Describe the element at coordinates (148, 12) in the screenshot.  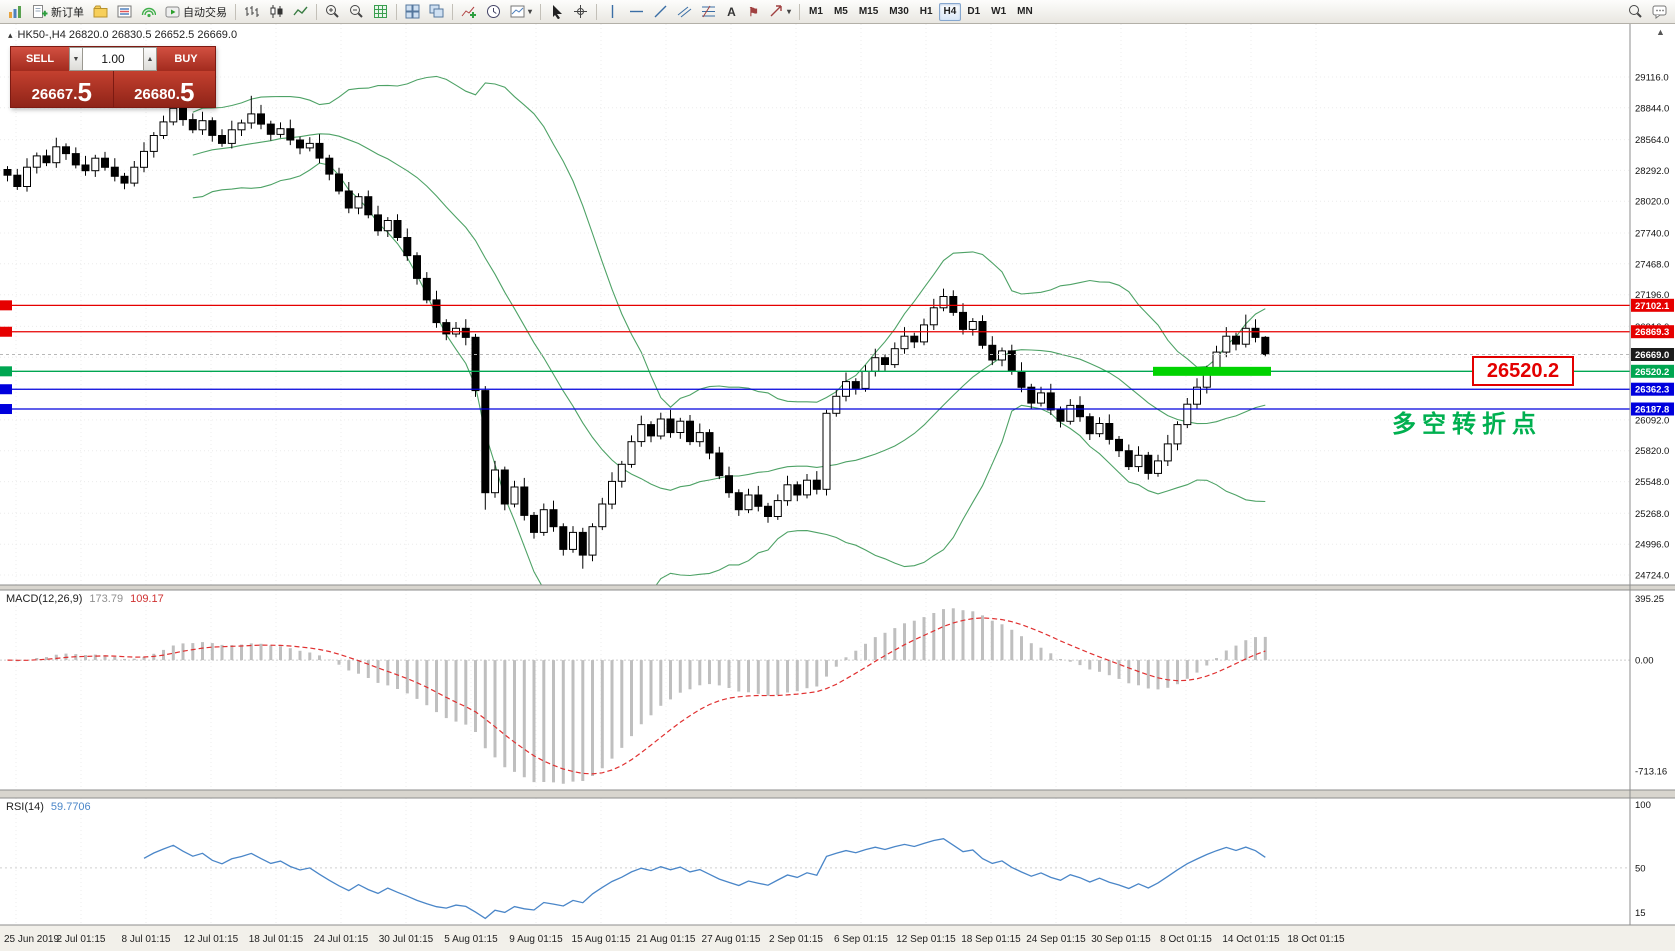
I see `signals-button` at that location.